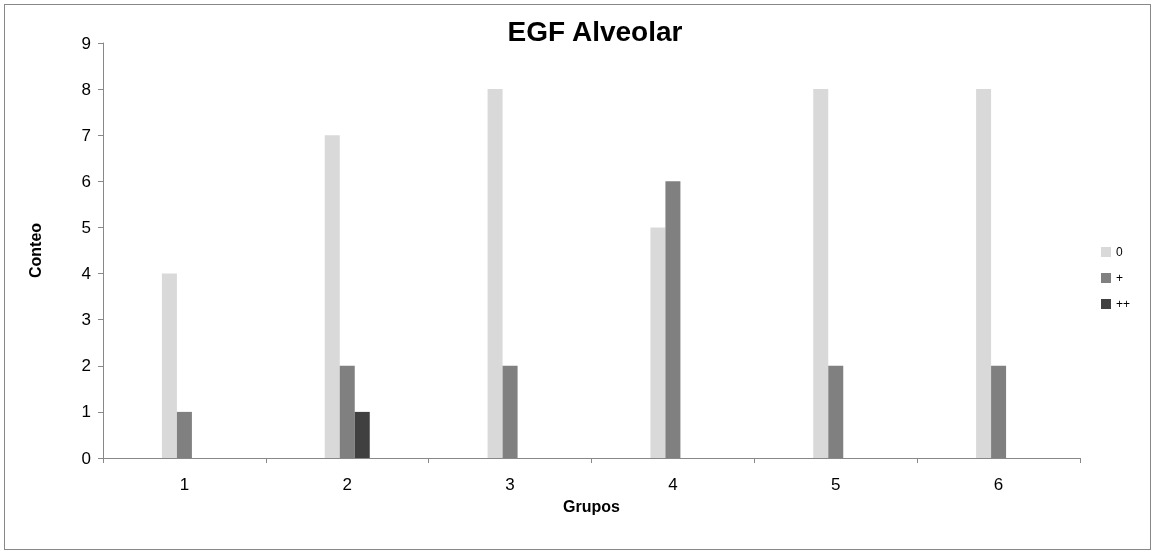  I want to click on legend-label: +, so click(1119, 278).